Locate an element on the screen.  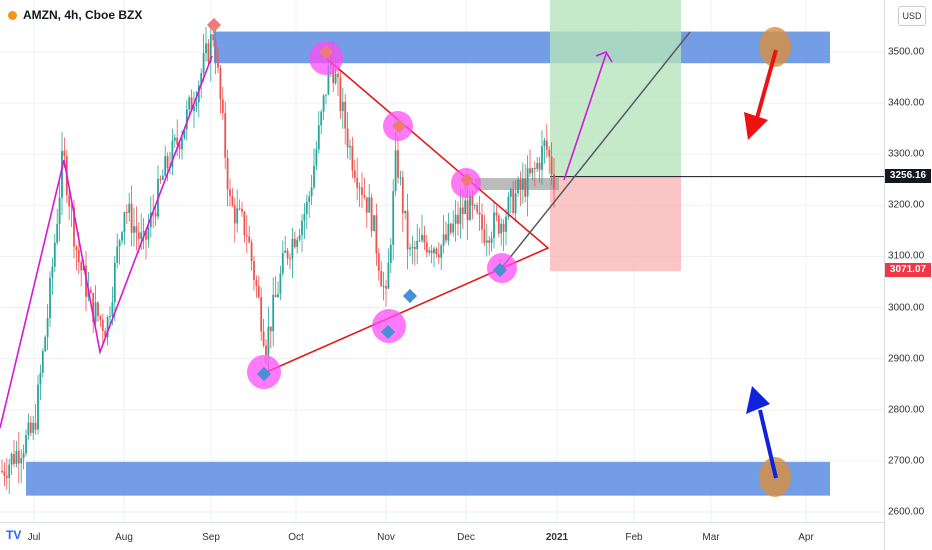
support-zone is located at coordinates (428, 478).